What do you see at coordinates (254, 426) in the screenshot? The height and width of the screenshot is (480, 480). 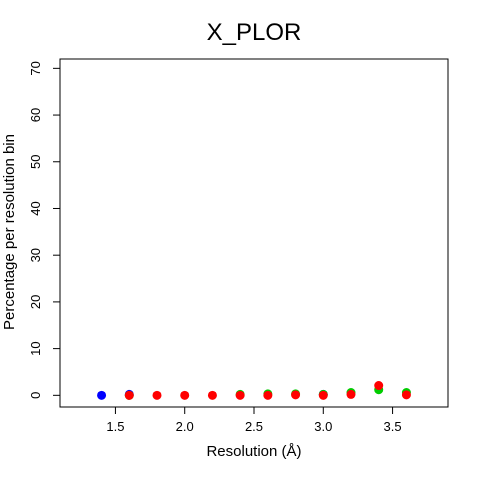 I see `x-tick-label: 2.5` at bounding box center [254, 426].